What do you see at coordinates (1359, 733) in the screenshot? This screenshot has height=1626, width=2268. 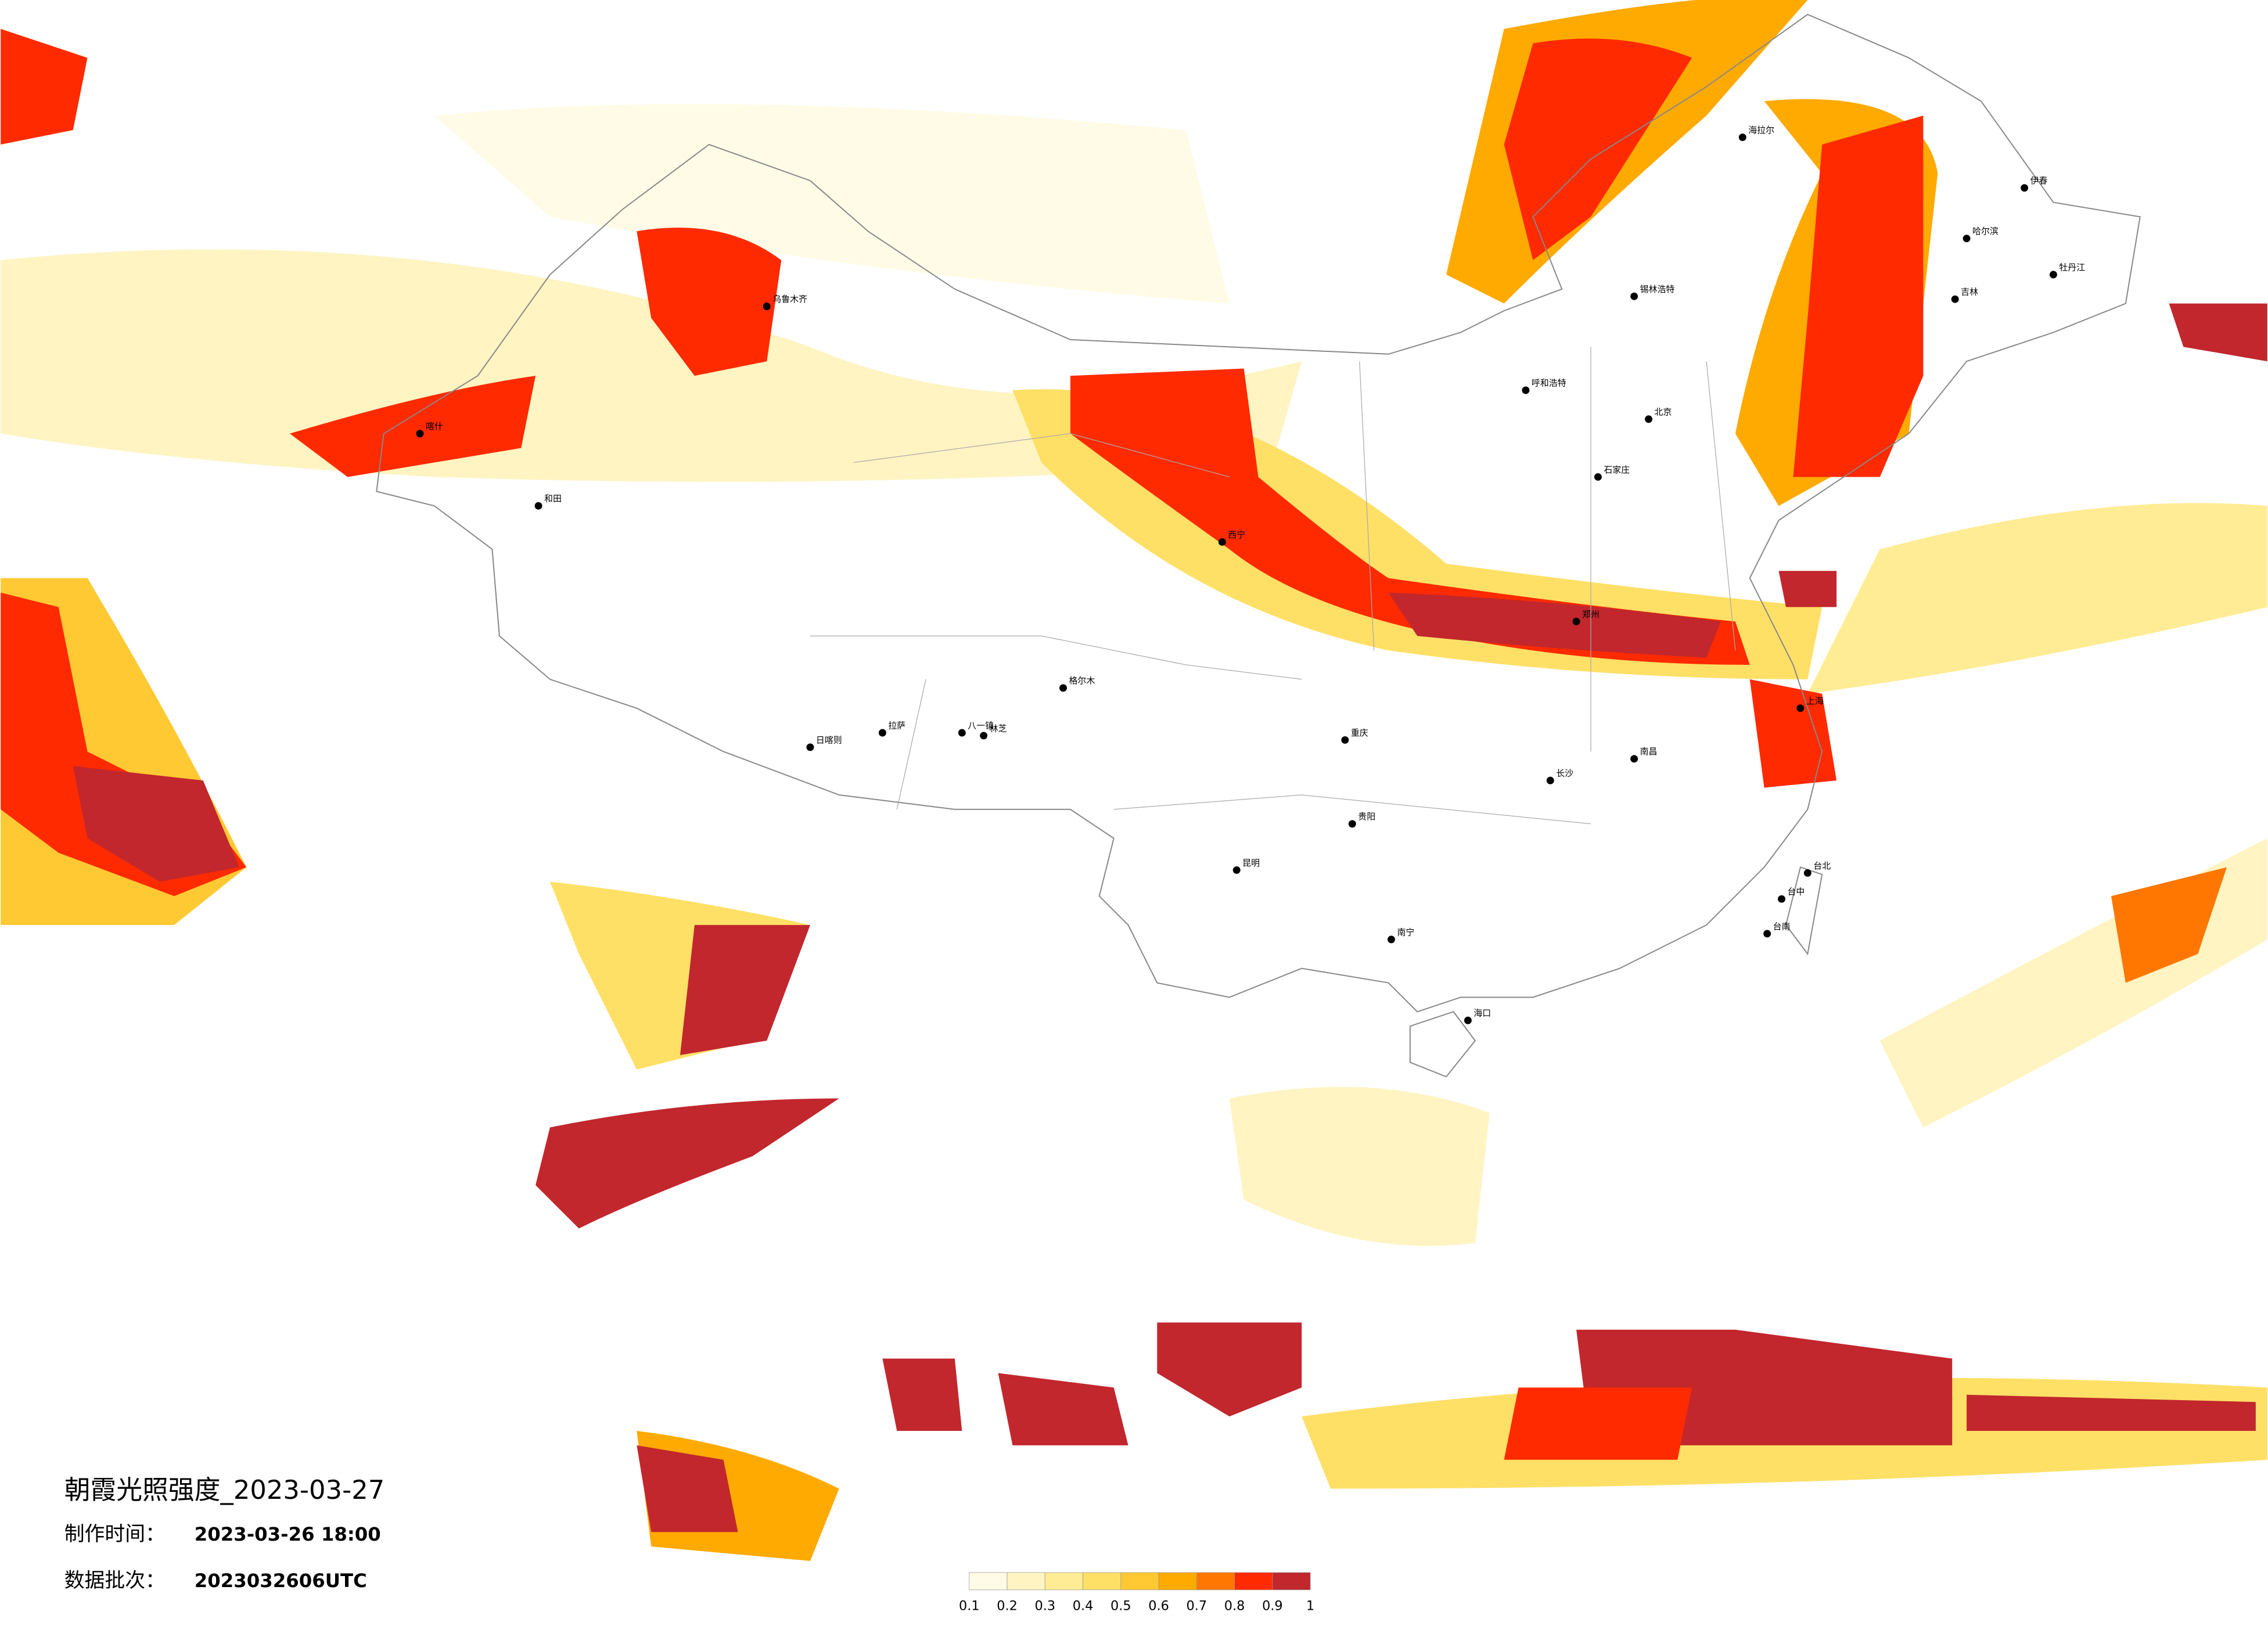 I see `city-label: 重庆` at bounding box center [1359, 733].